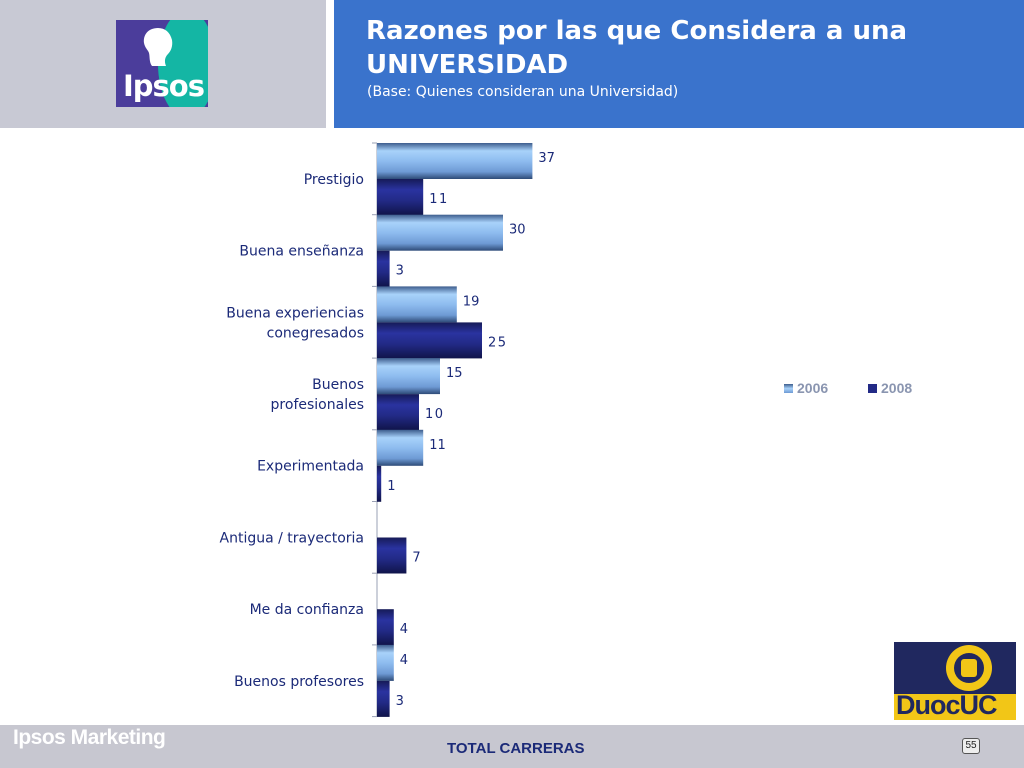  I want to click on category-label-line: Buenos profesores, so click(299, 682).